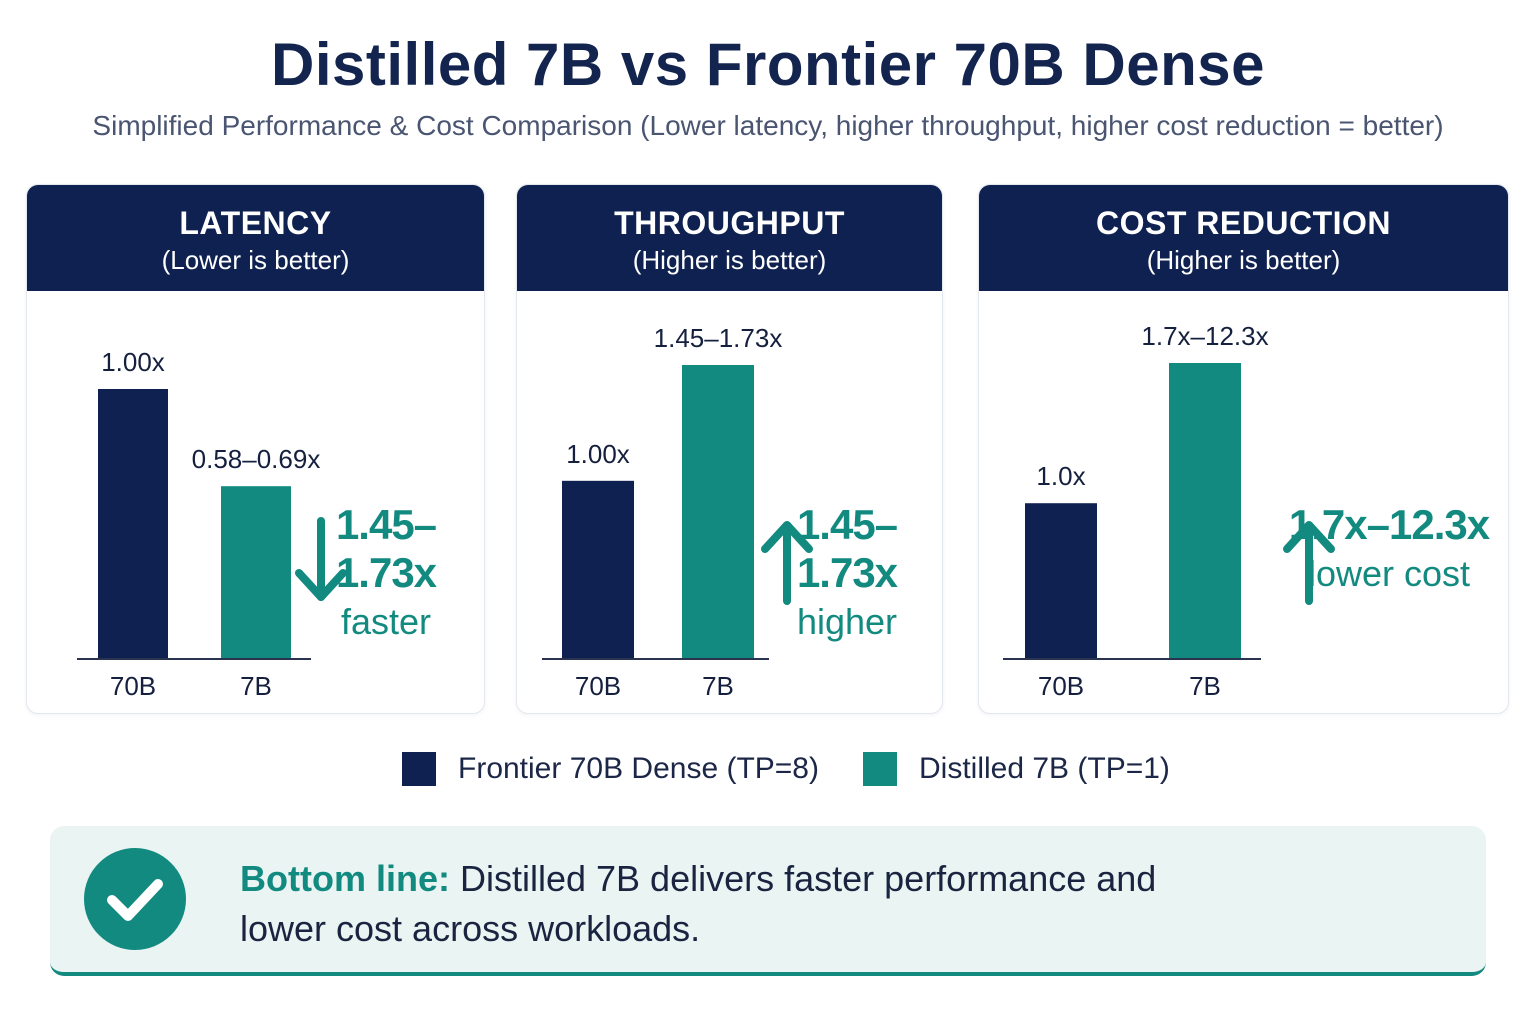  Describe the element at coordinates (1136, 511) in the screenshot. I see `cost-reduction-chart: 1.0x 70B 1.7x–12.3x 7B` at that location.